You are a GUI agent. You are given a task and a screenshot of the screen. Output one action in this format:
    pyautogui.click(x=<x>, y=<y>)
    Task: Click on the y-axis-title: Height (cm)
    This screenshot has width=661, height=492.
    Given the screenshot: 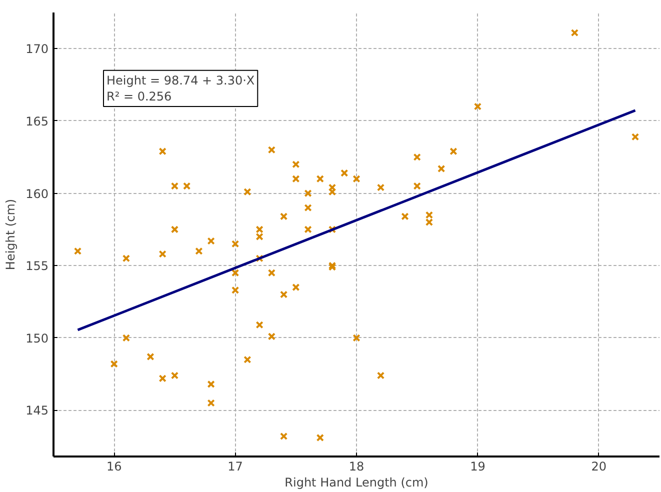 What is the action you would take?
    pyautogui.click(x=11, y=234)
    